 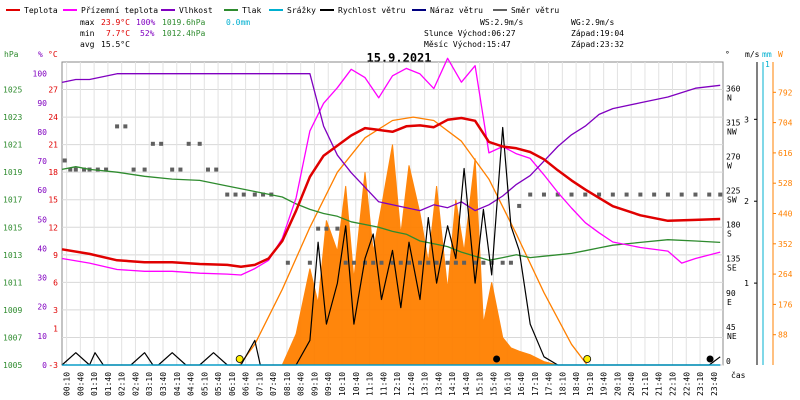 I want to click on solar-tick-4: 440, so click(x=785, y=214).